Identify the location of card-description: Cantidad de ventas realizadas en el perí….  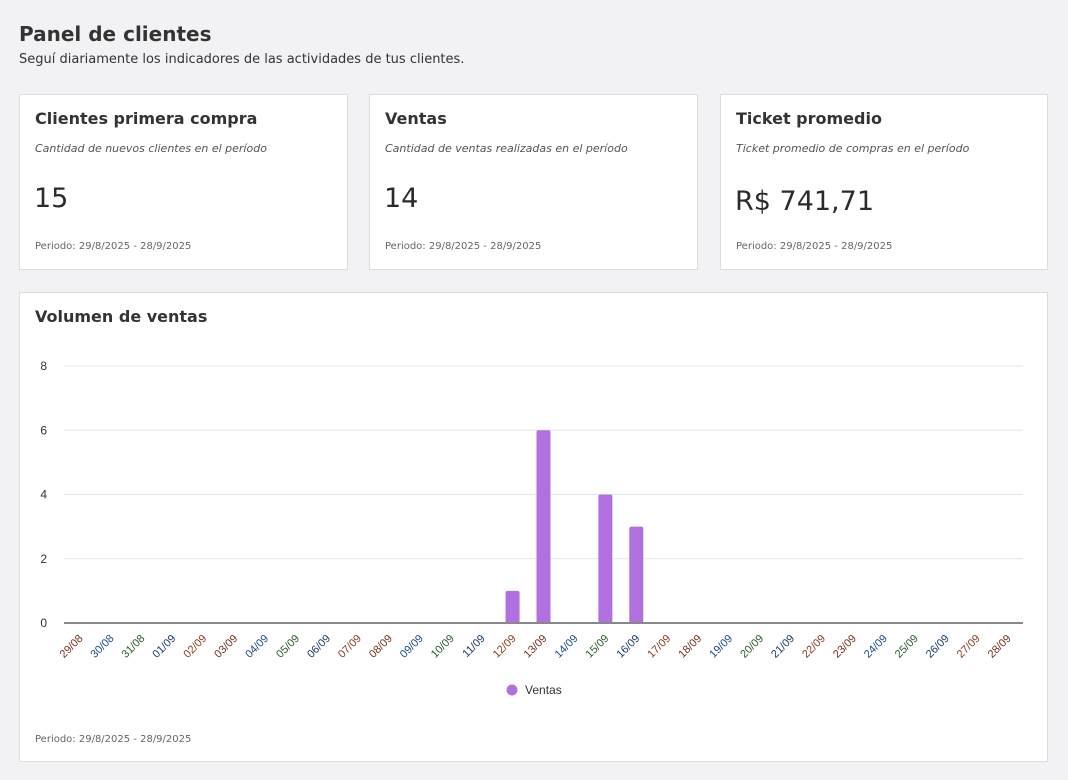
(506, 148).